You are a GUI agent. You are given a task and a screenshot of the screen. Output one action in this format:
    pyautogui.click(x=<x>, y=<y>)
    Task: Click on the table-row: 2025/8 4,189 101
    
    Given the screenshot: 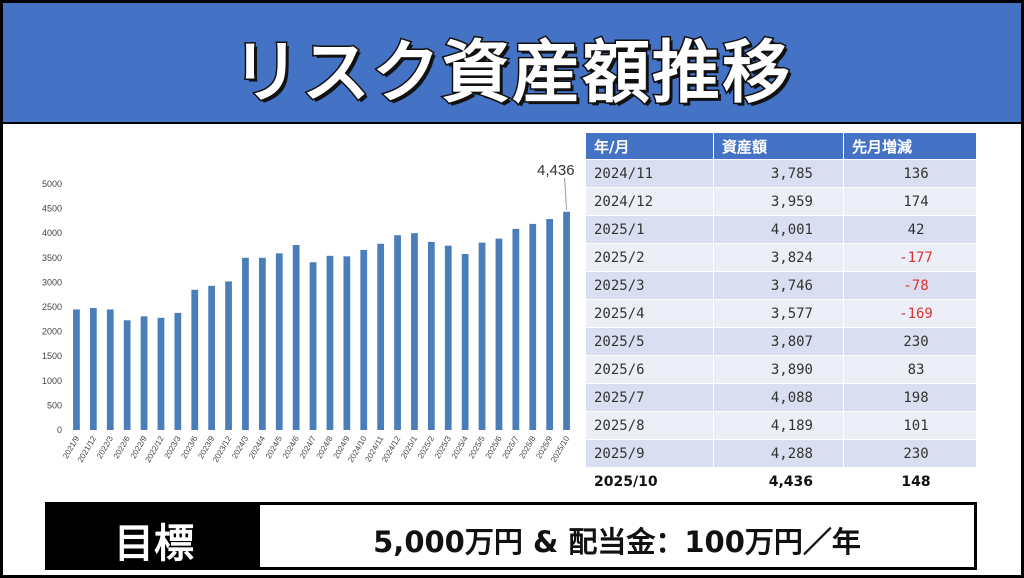 What is the action you would take?
    pyautogui.click(x=781, y=425)
    